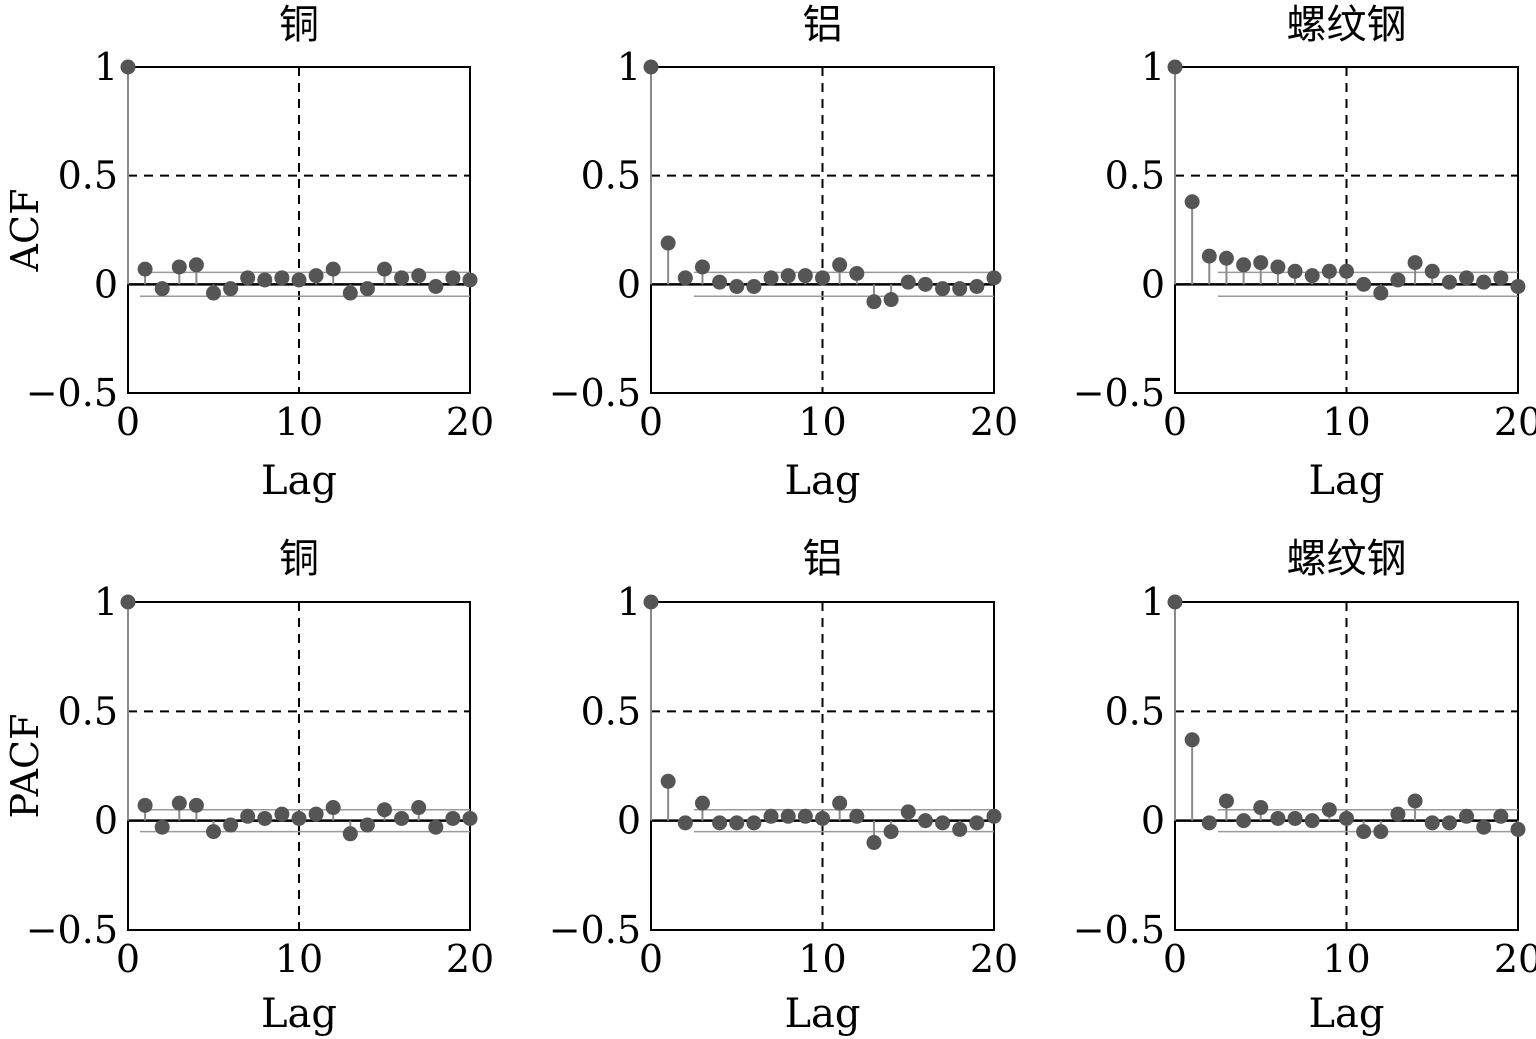 The height and width of the screenshot is (1039, 1536). What do you see at coordinates (25, 231) in the screenshot?
I see `y-axis-label: ACF` at bounding box center [25, 231].